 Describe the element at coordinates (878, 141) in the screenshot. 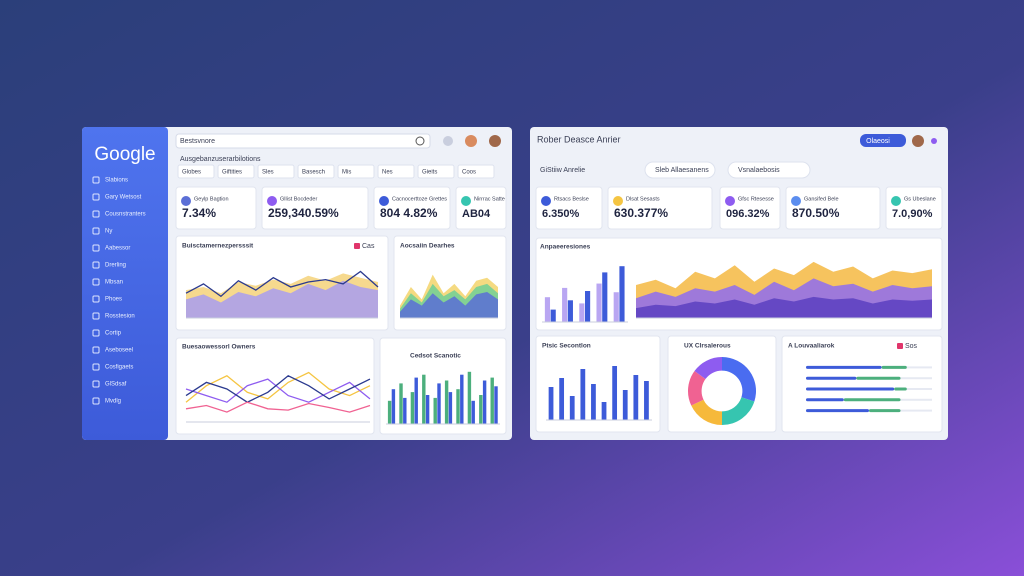

I see `button-label: Olaeosi` at that location.